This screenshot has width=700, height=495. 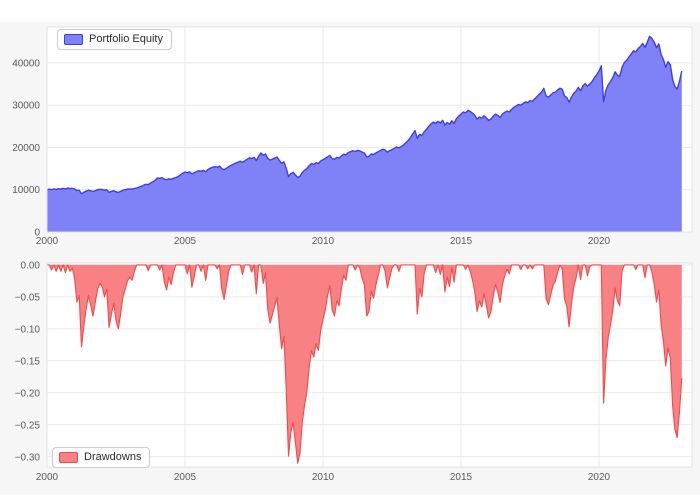 I want to click on equity-x-tick-label: 2010, so click(x=323, y=241).